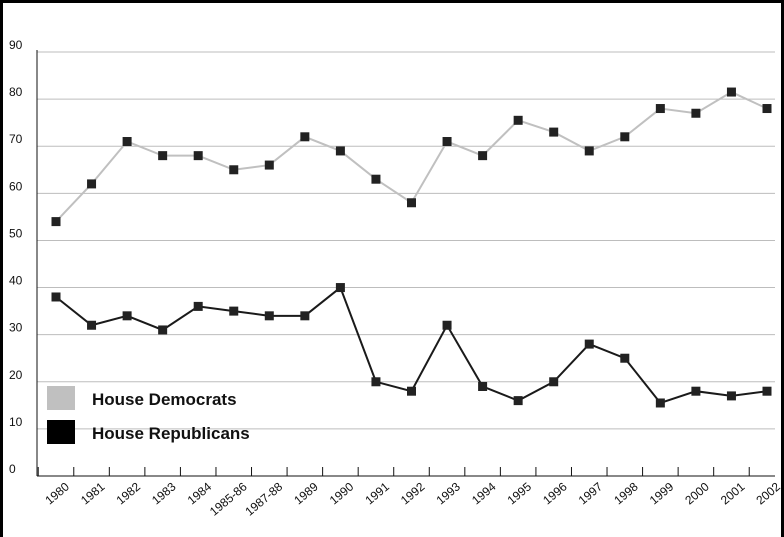 The image size is (784, 537). Describe the element at coordinates (16, 422) in the screenshot. I see `y-tick-label: 10` at that location.